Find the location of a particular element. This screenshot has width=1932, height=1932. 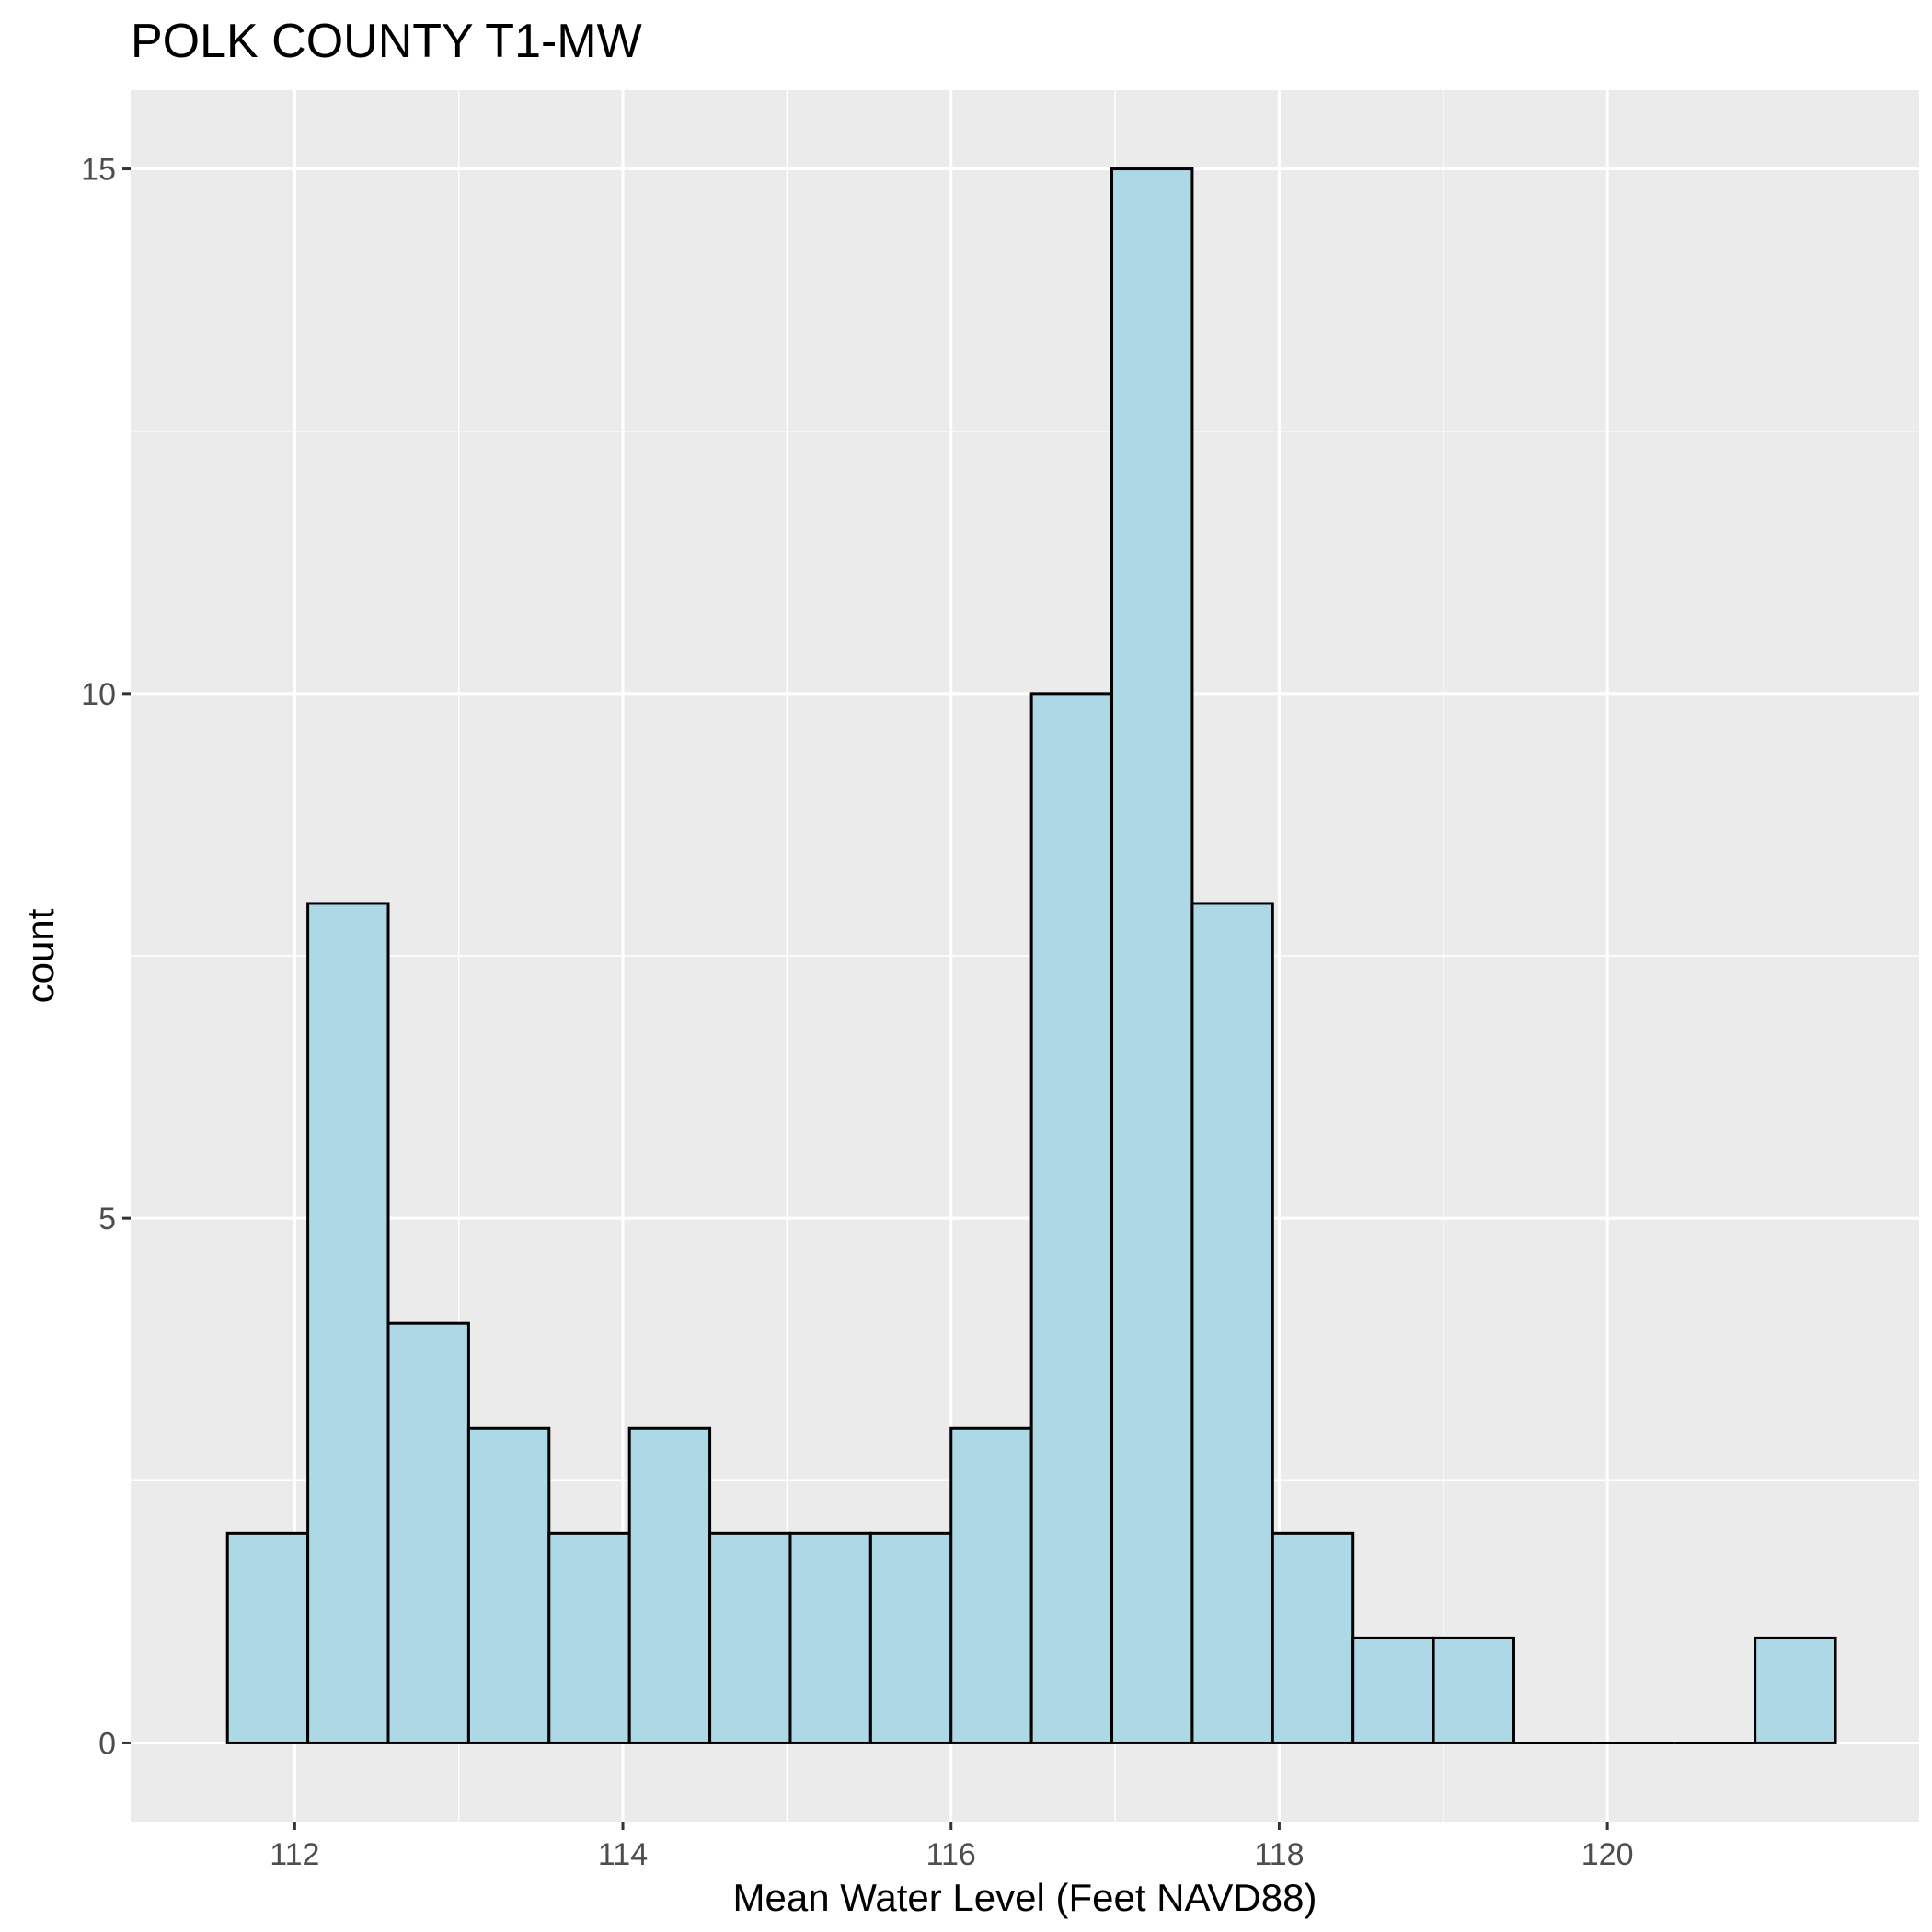

x-tick-label: 116 is located at coordinates (951, 1854).